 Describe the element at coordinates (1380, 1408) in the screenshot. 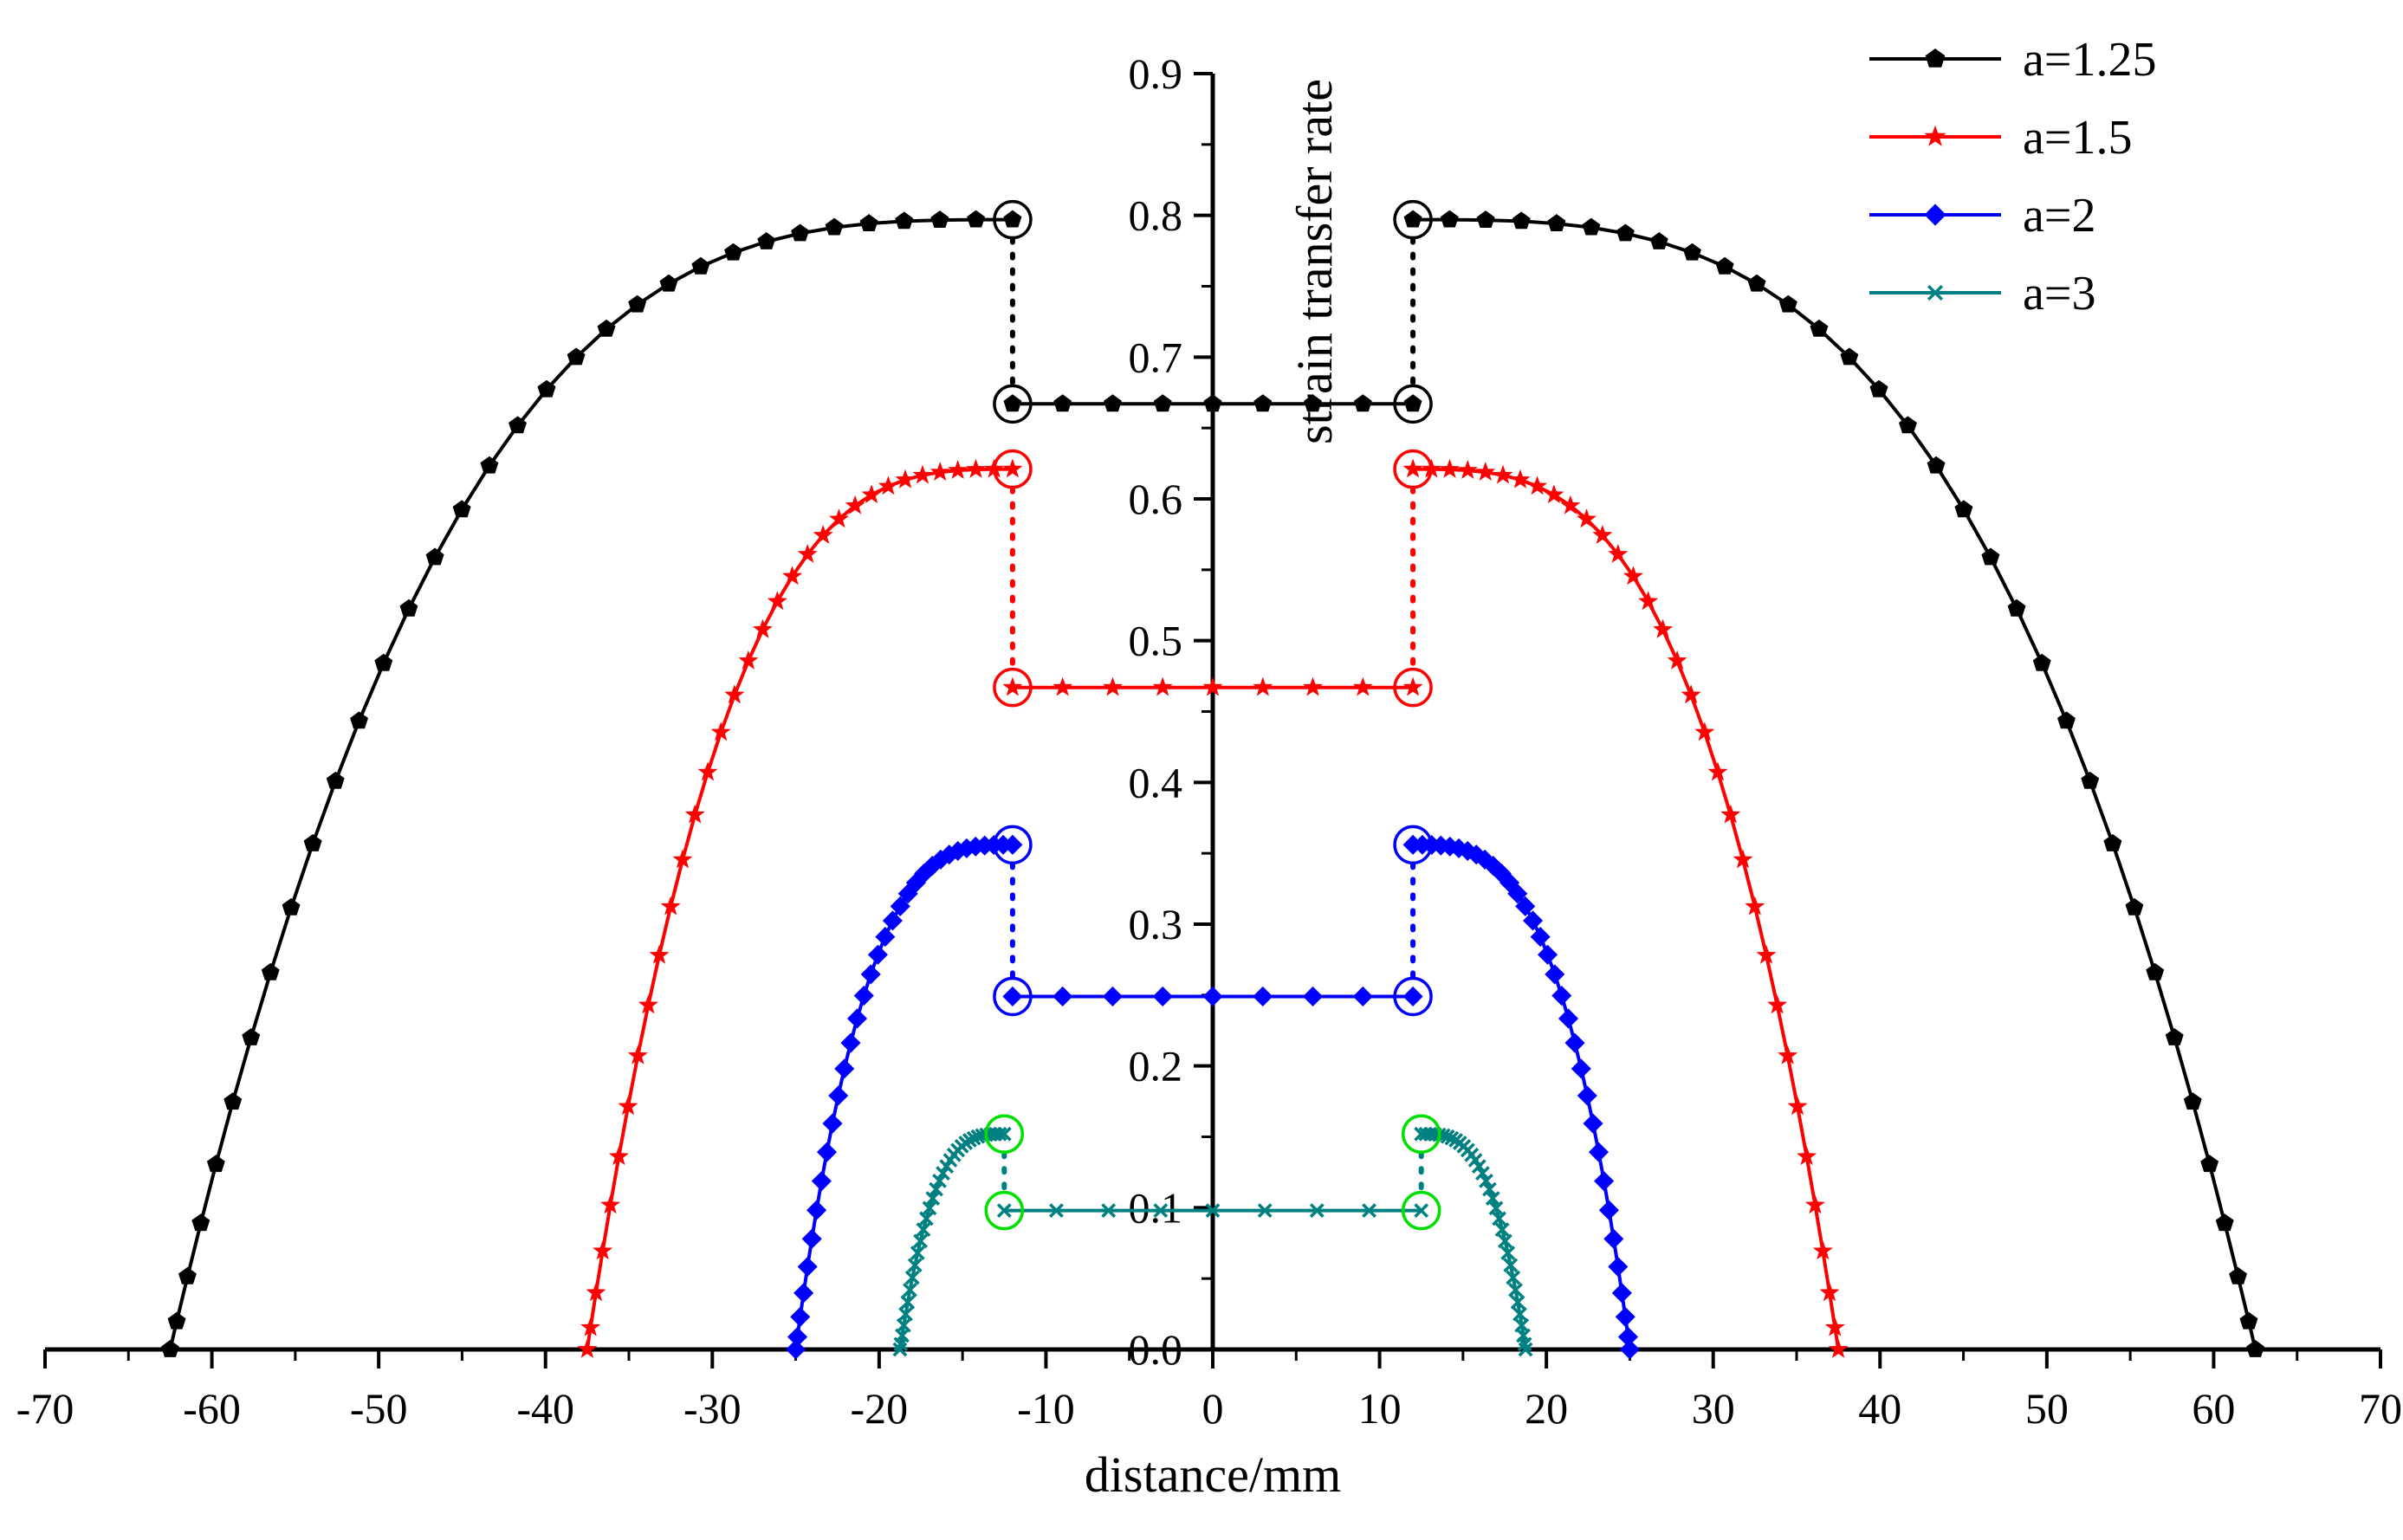

I see `x-tick-label: 10` at that location.